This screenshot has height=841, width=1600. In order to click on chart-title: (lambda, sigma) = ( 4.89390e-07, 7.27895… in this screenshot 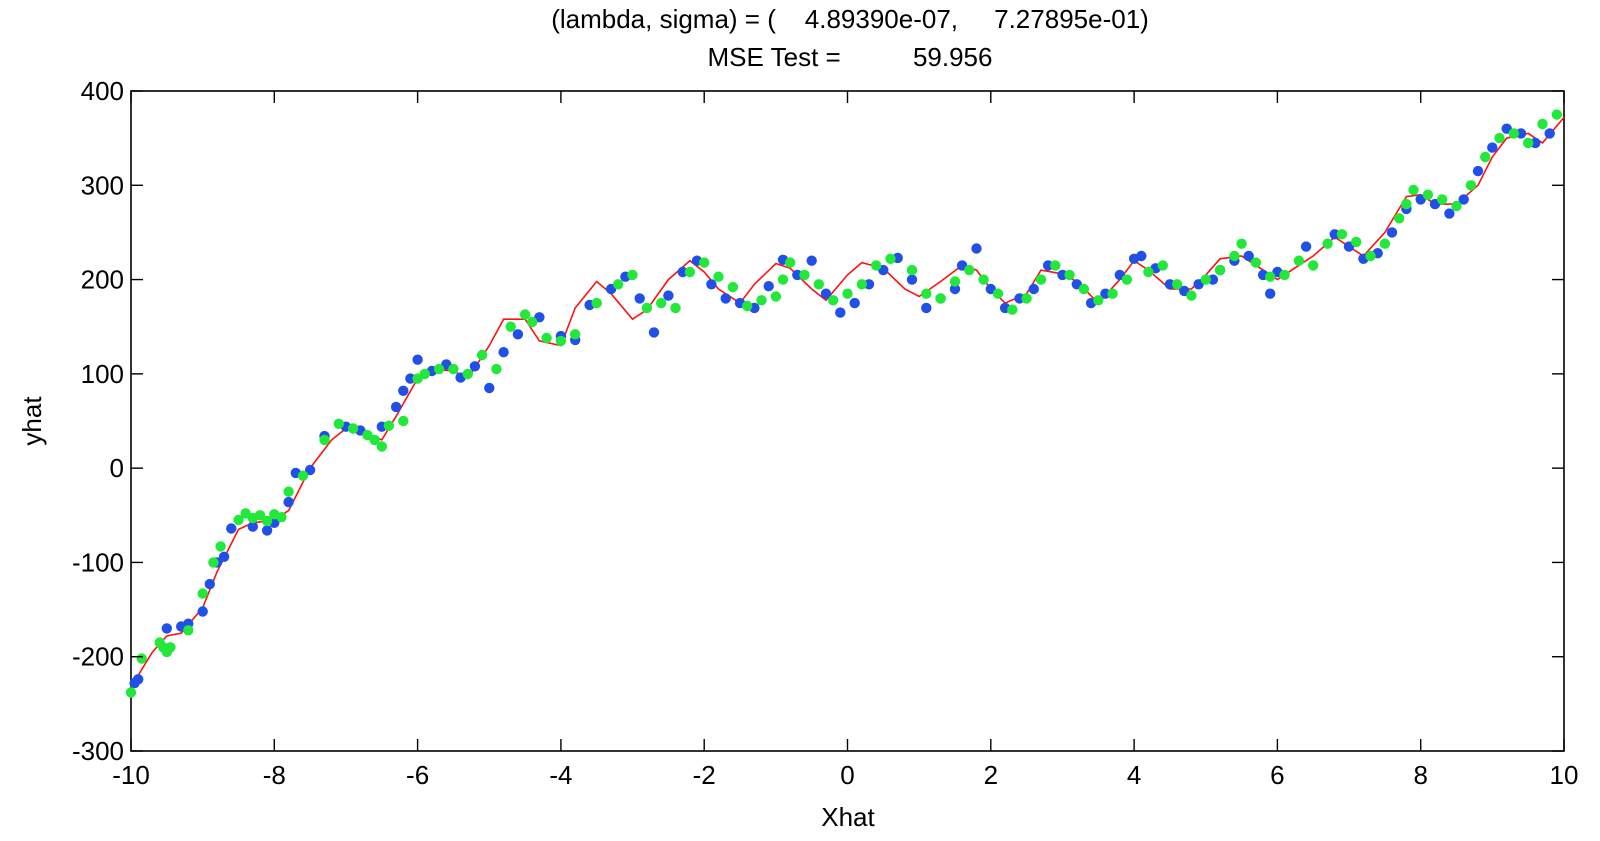, I will do `click(850, 38)`.